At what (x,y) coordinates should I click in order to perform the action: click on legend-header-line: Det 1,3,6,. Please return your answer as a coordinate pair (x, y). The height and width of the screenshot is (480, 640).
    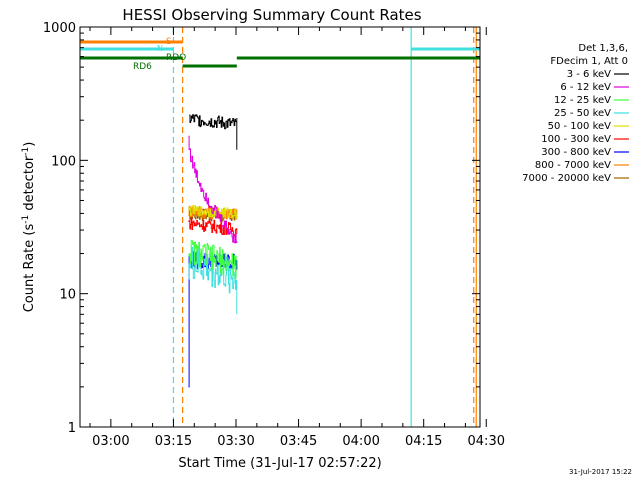
    Looking at the image, I should click on (603, 48).